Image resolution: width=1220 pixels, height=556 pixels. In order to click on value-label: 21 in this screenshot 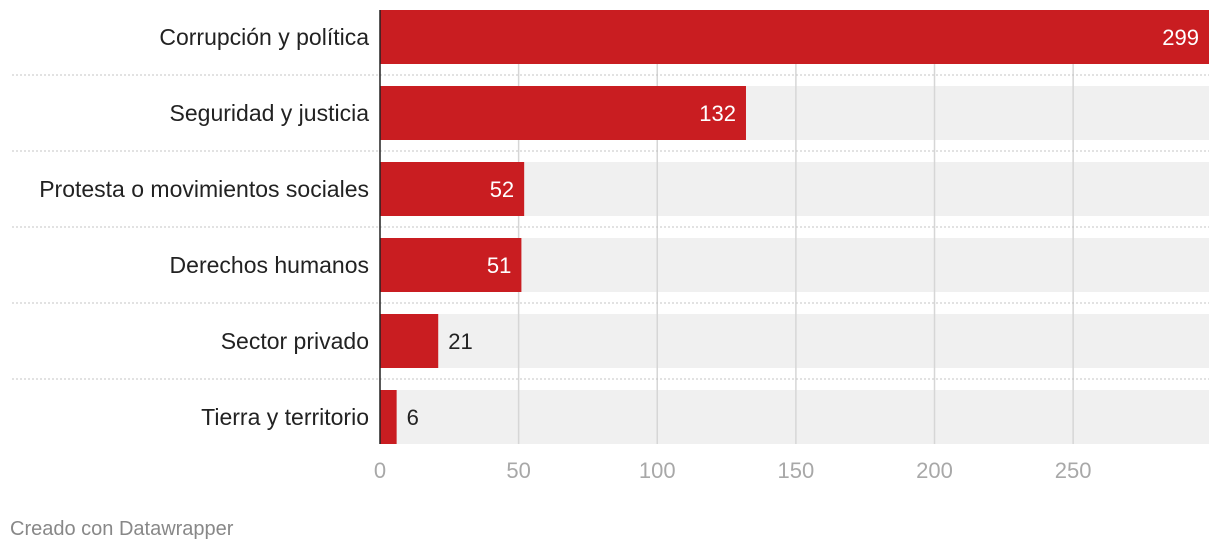, I will do `click(460, 341)`.